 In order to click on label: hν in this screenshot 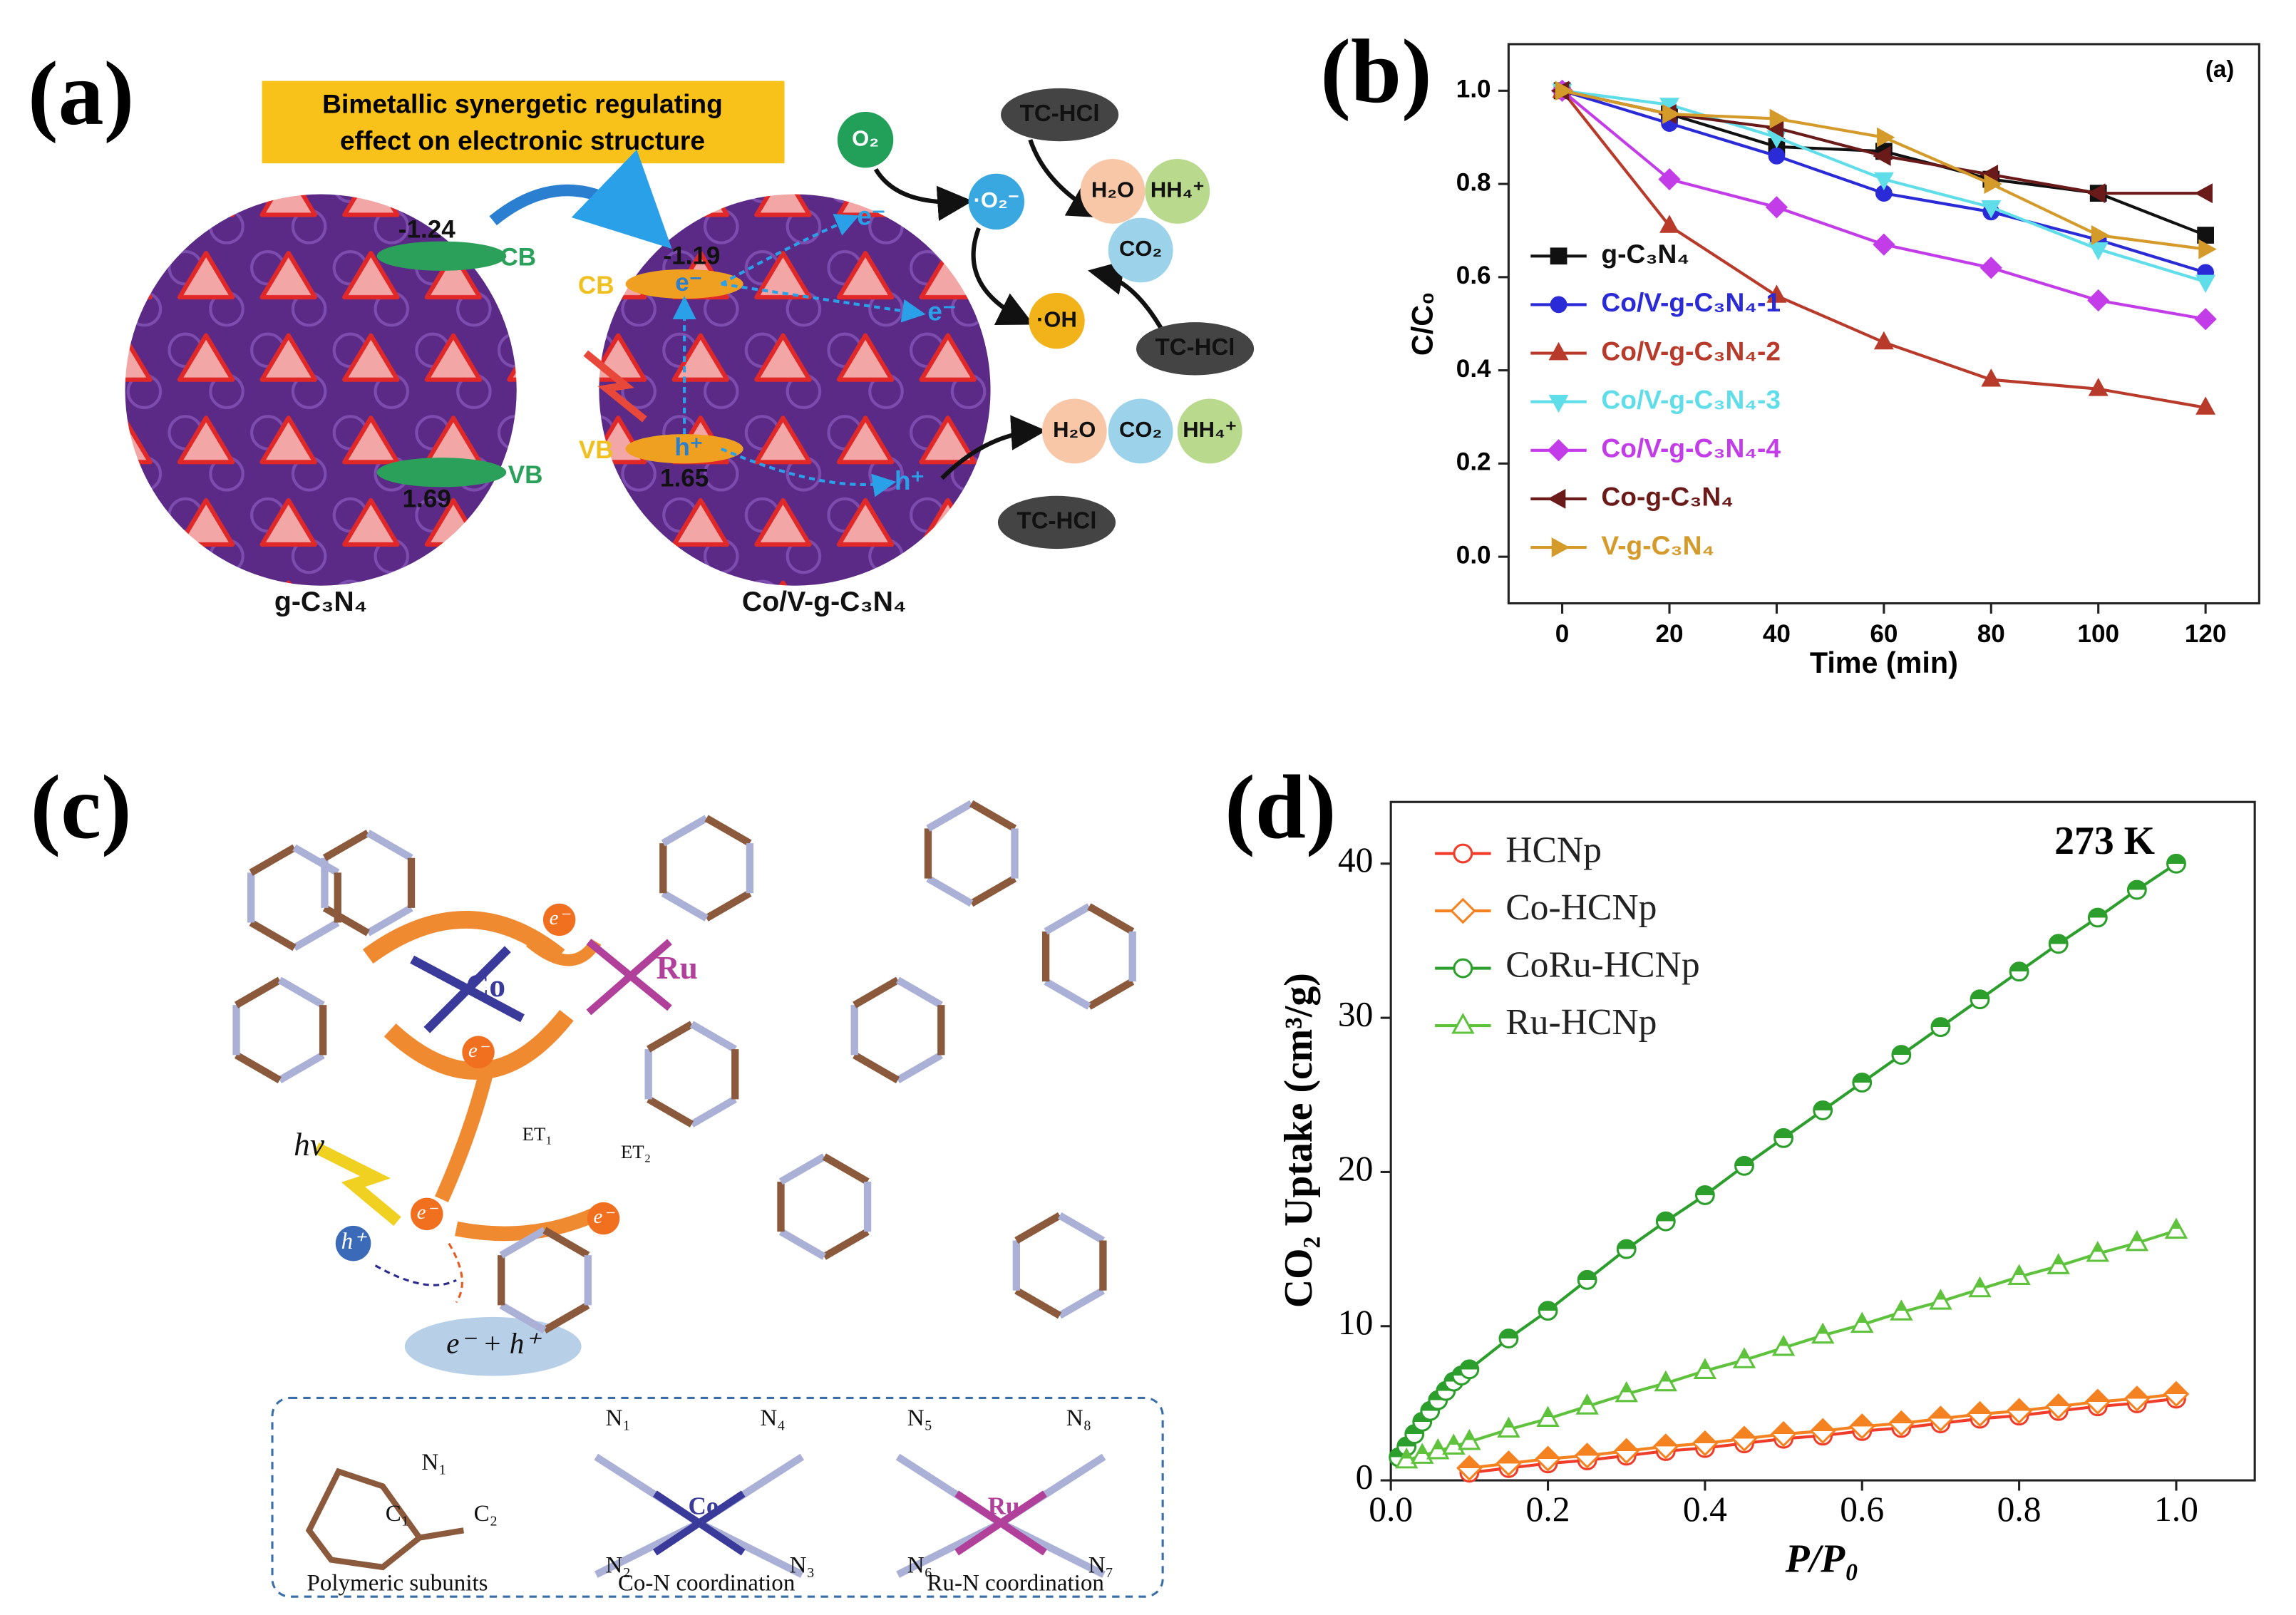, I will do `click(309, 1144)`.